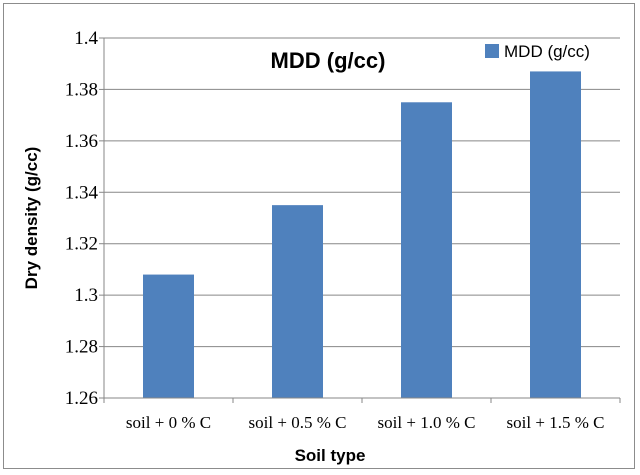 The width and height of the screenshot is (640, 475). What do you see at coordinates (82, 192) in the screenshot?
I see `y-tick-label: 1.34` at bounding box center [82, 192].